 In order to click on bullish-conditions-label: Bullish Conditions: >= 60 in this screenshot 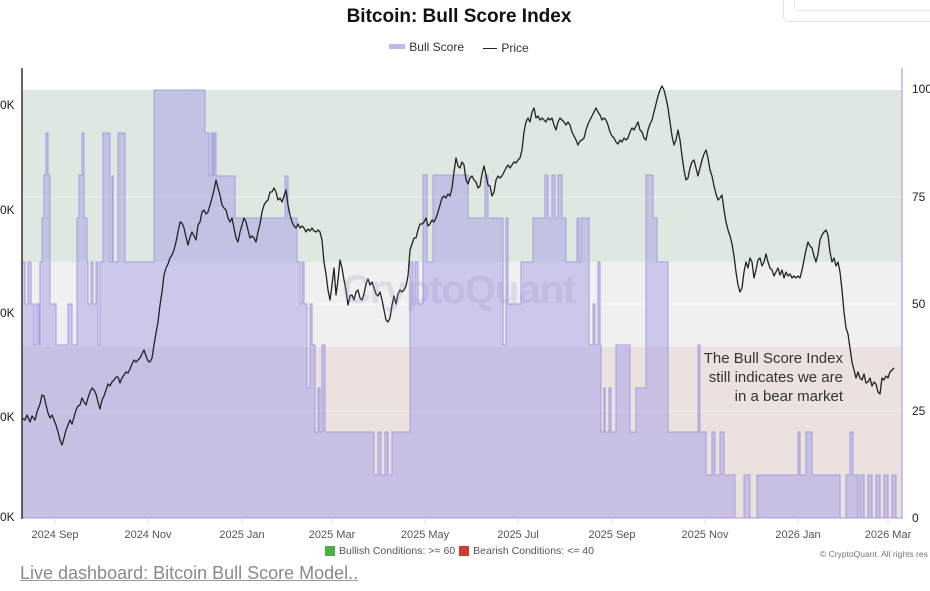, I will do `click(397, 551)`.